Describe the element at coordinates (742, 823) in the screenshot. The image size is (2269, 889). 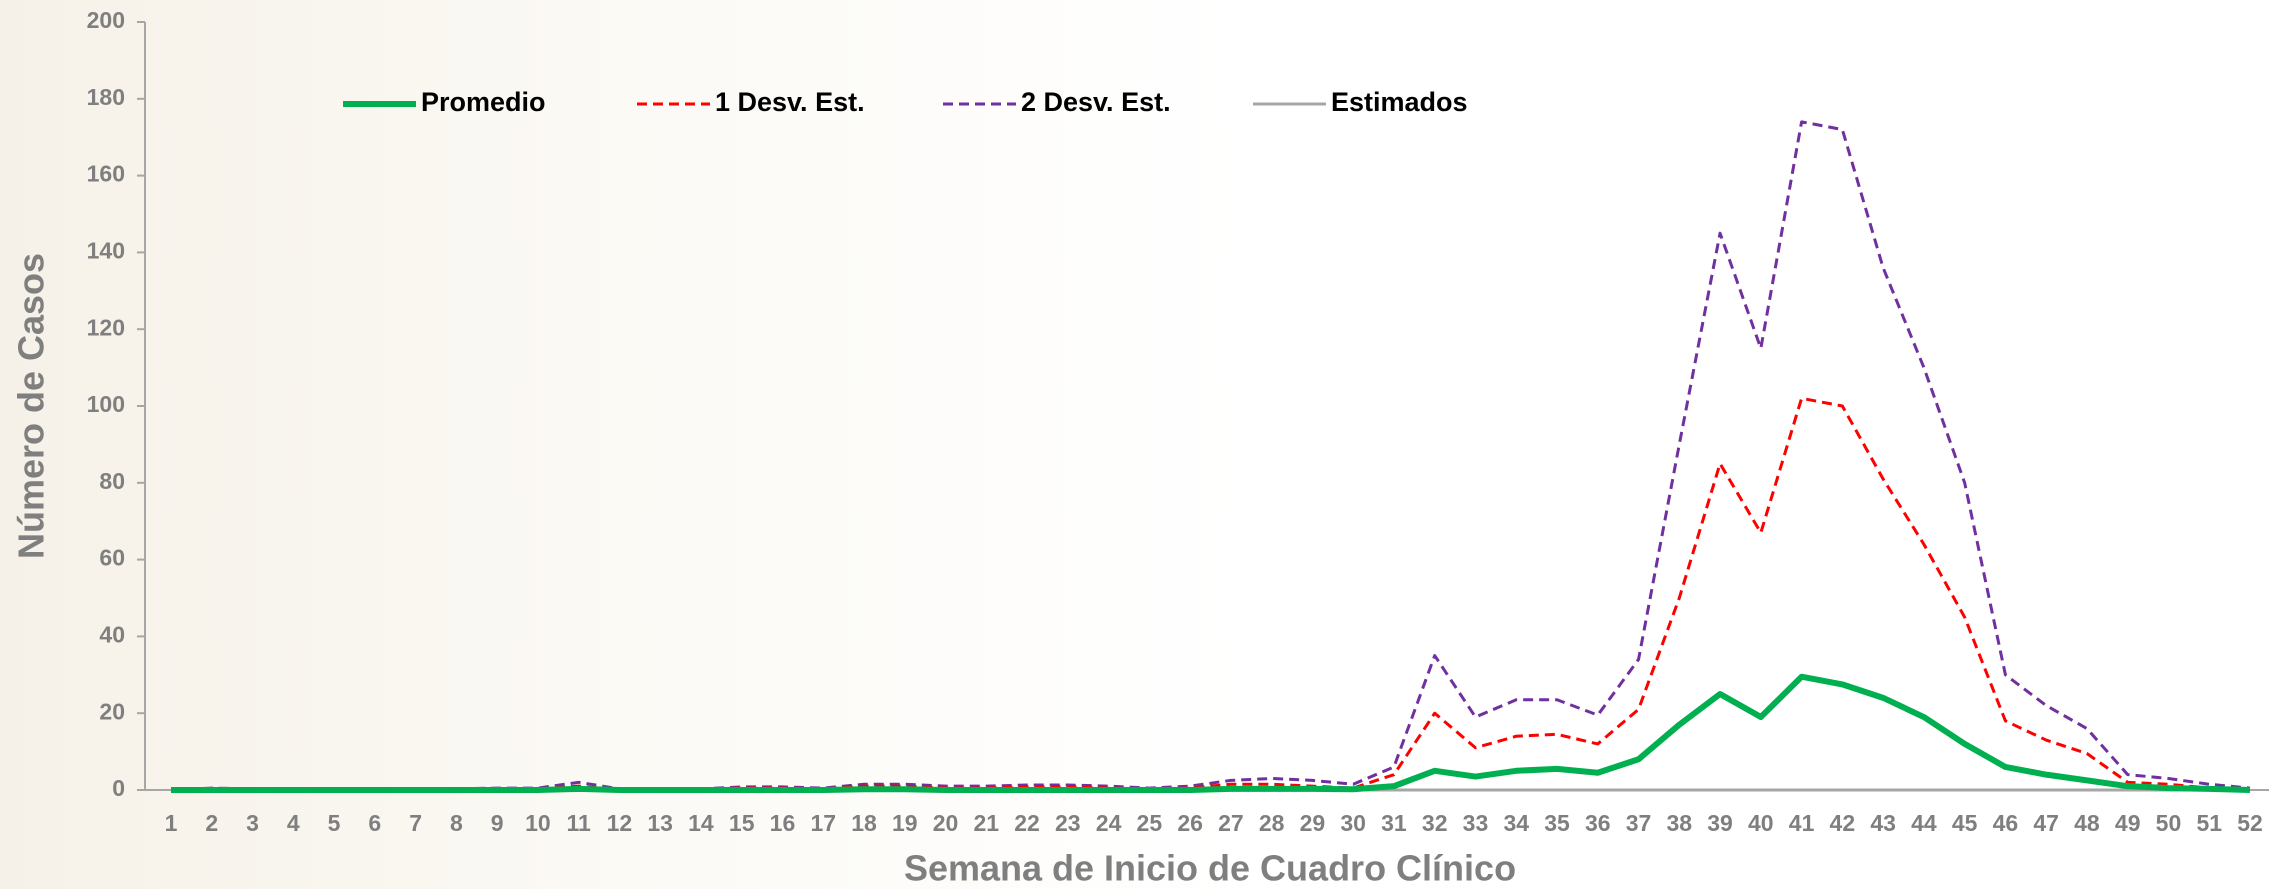
I see `x-tick-label: 15` at that location.